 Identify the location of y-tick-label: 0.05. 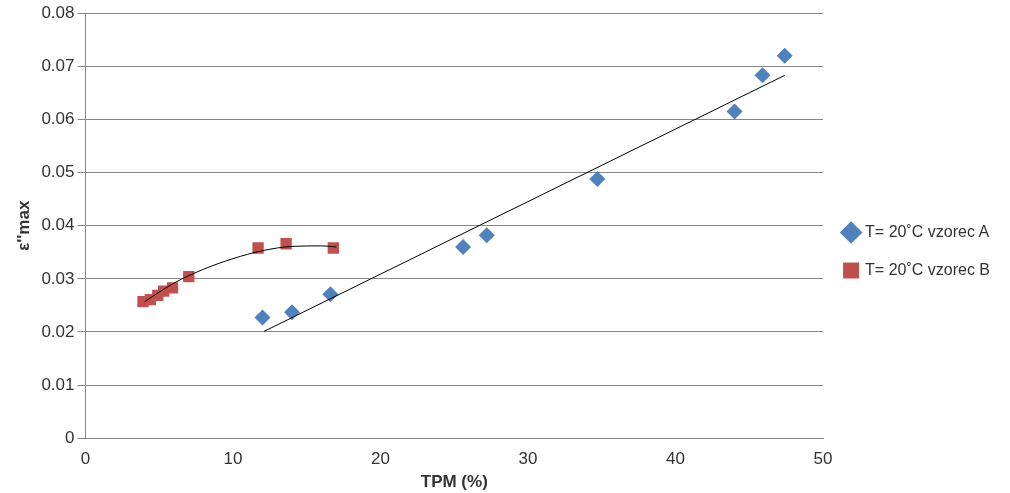
(58, 172).